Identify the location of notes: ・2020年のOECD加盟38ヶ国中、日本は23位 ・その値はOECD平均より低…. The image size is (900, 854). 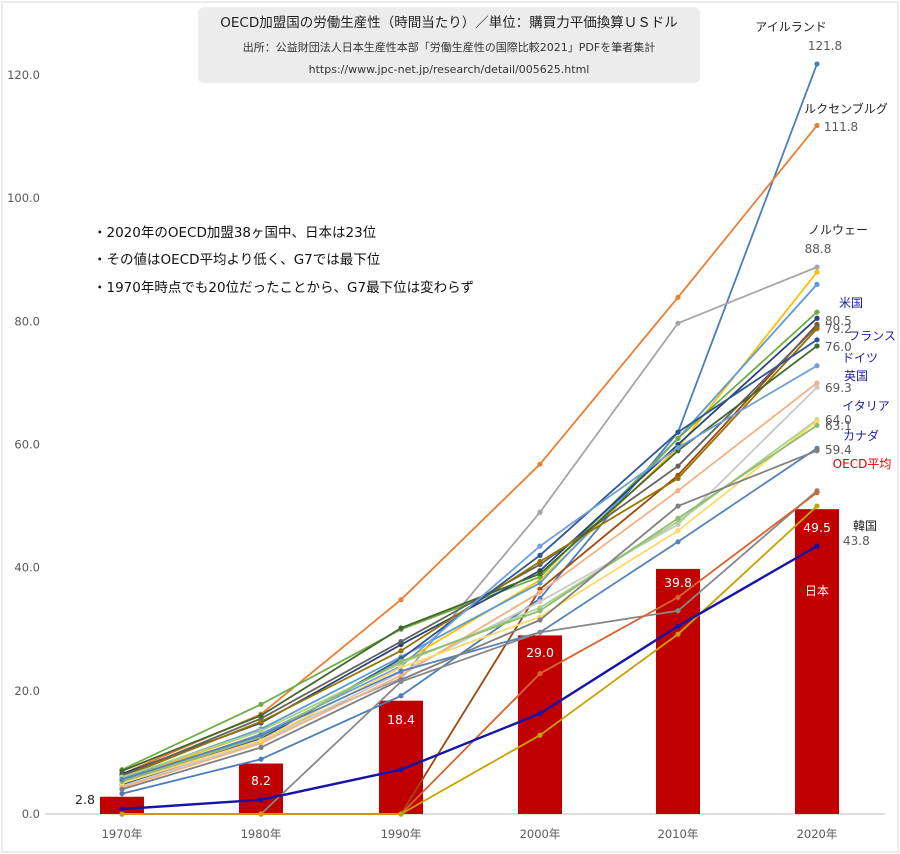
(283, 260).